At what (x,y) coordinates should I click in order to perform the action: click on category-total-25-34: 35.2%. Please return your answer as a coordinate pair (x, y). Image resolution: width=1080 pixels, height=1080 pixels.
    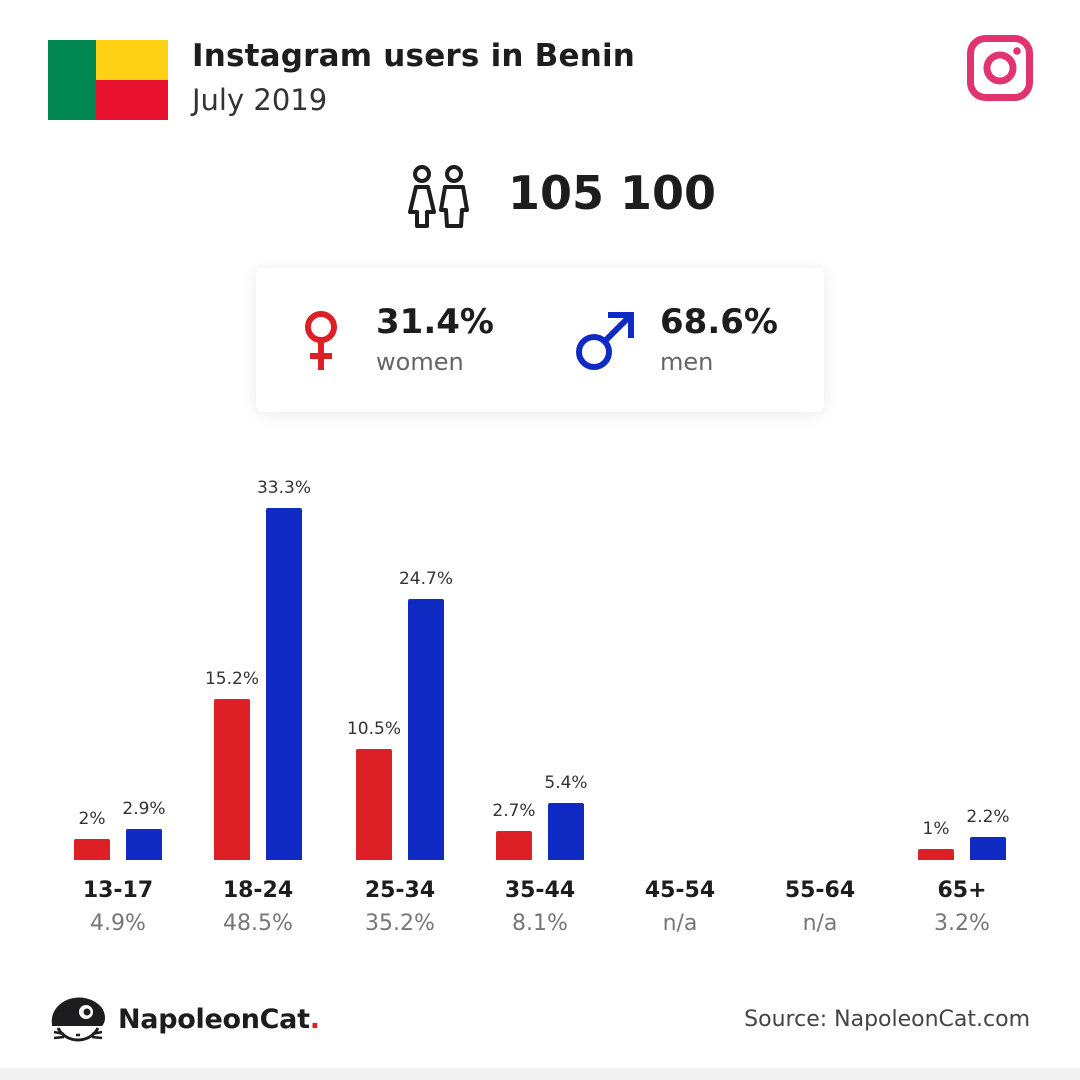
    Looking at the image, I should click on (400, 923).